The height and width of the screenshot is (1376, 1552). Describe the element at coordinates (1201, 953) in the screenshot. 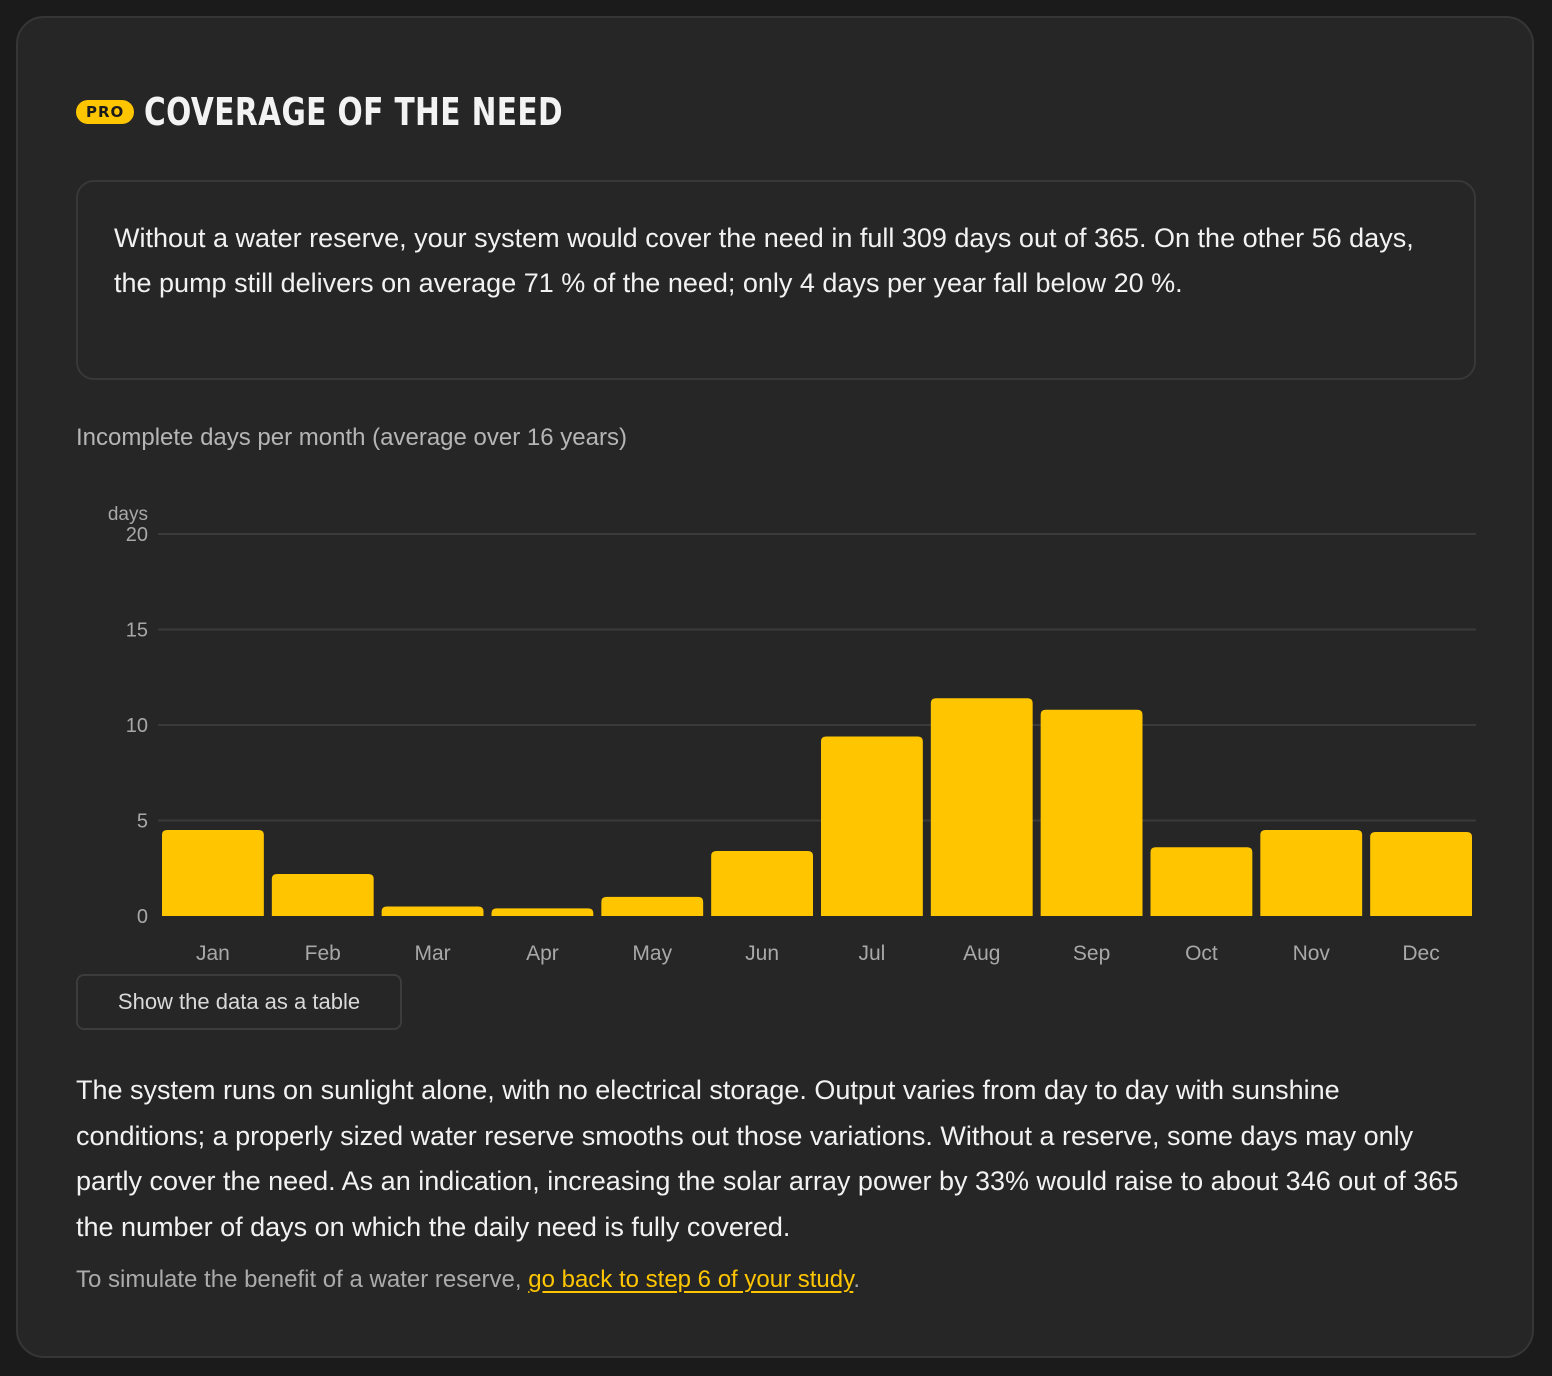

I see `x-tick-label-oct: Oct` at that location.